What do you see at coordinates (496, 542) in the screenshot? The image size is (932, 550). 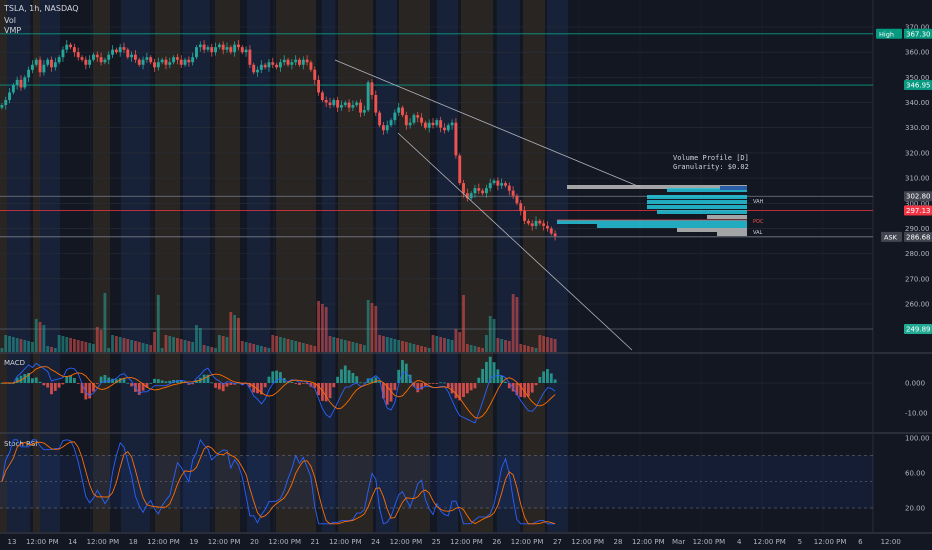 I see `time-tick-label: 26` at bounding box center [496, 542].